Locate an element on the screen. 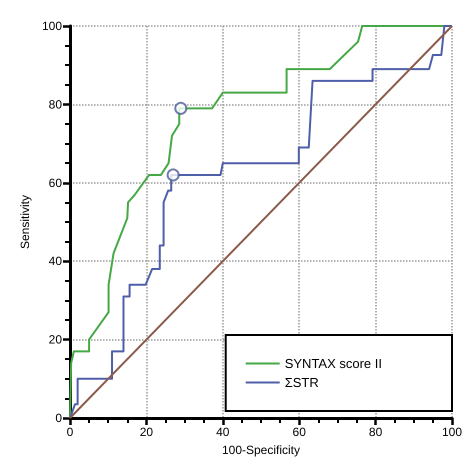 The width and height of the screenshot is (474, 474). x-tick-label: 0 is located at coordinates (70, 432).